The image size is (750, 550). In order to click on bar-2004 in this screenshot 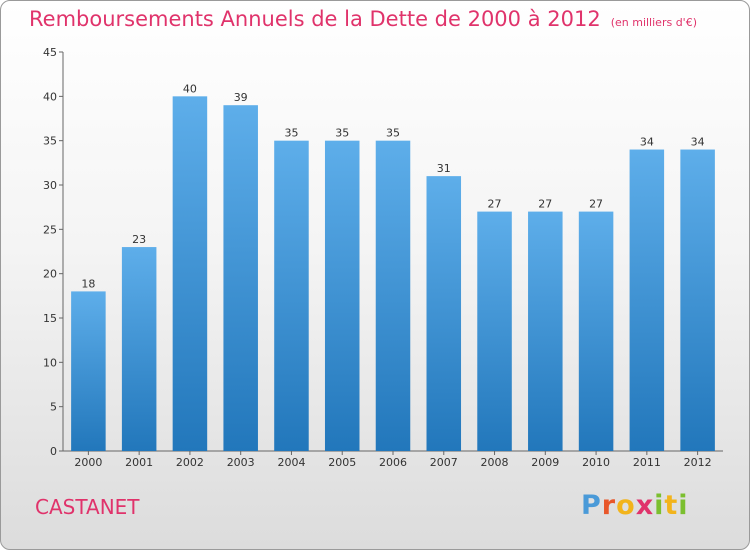, I will do `click(291, 295)`.